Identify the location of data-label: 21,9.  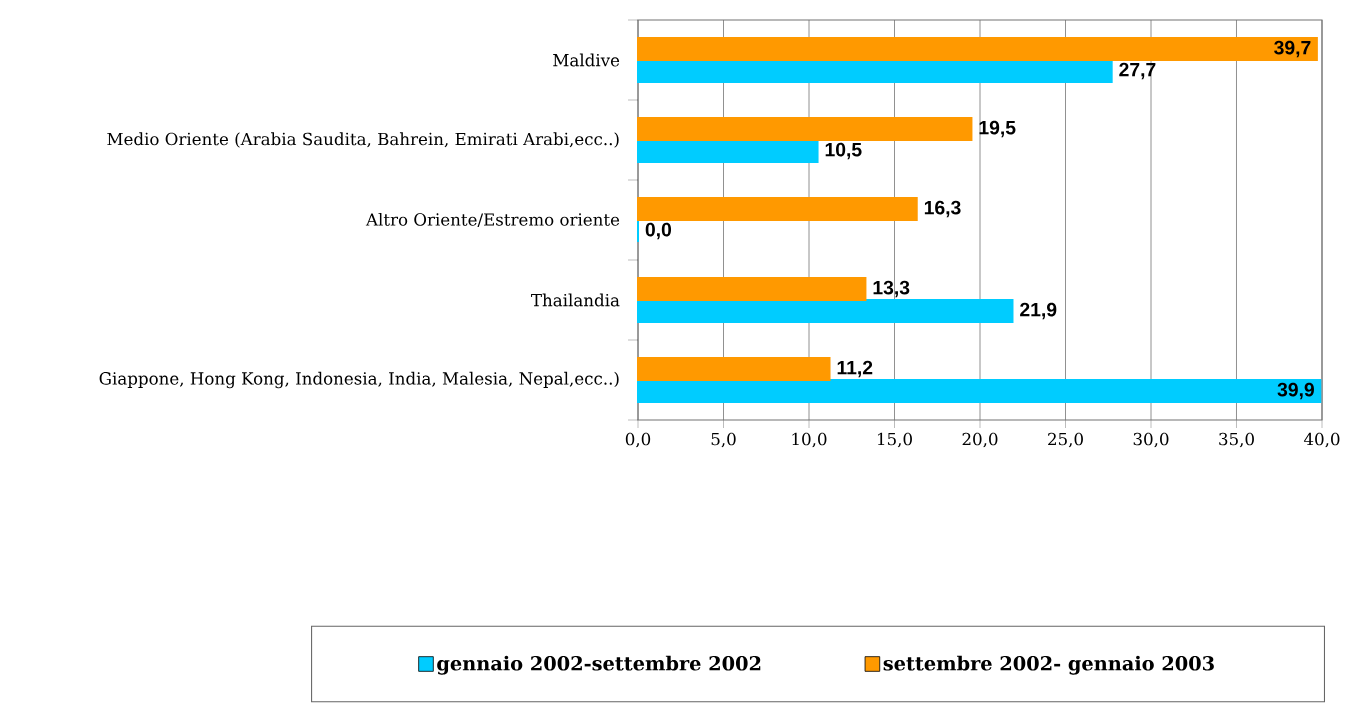
(1038, 311).